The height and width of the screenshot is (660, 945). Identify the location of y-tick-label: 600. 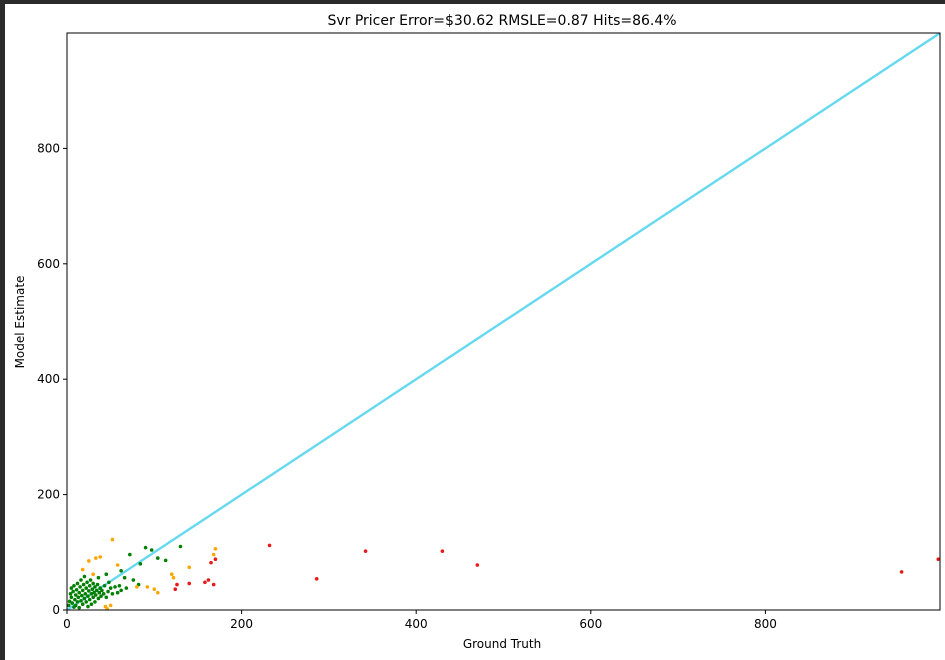
(48, 264).